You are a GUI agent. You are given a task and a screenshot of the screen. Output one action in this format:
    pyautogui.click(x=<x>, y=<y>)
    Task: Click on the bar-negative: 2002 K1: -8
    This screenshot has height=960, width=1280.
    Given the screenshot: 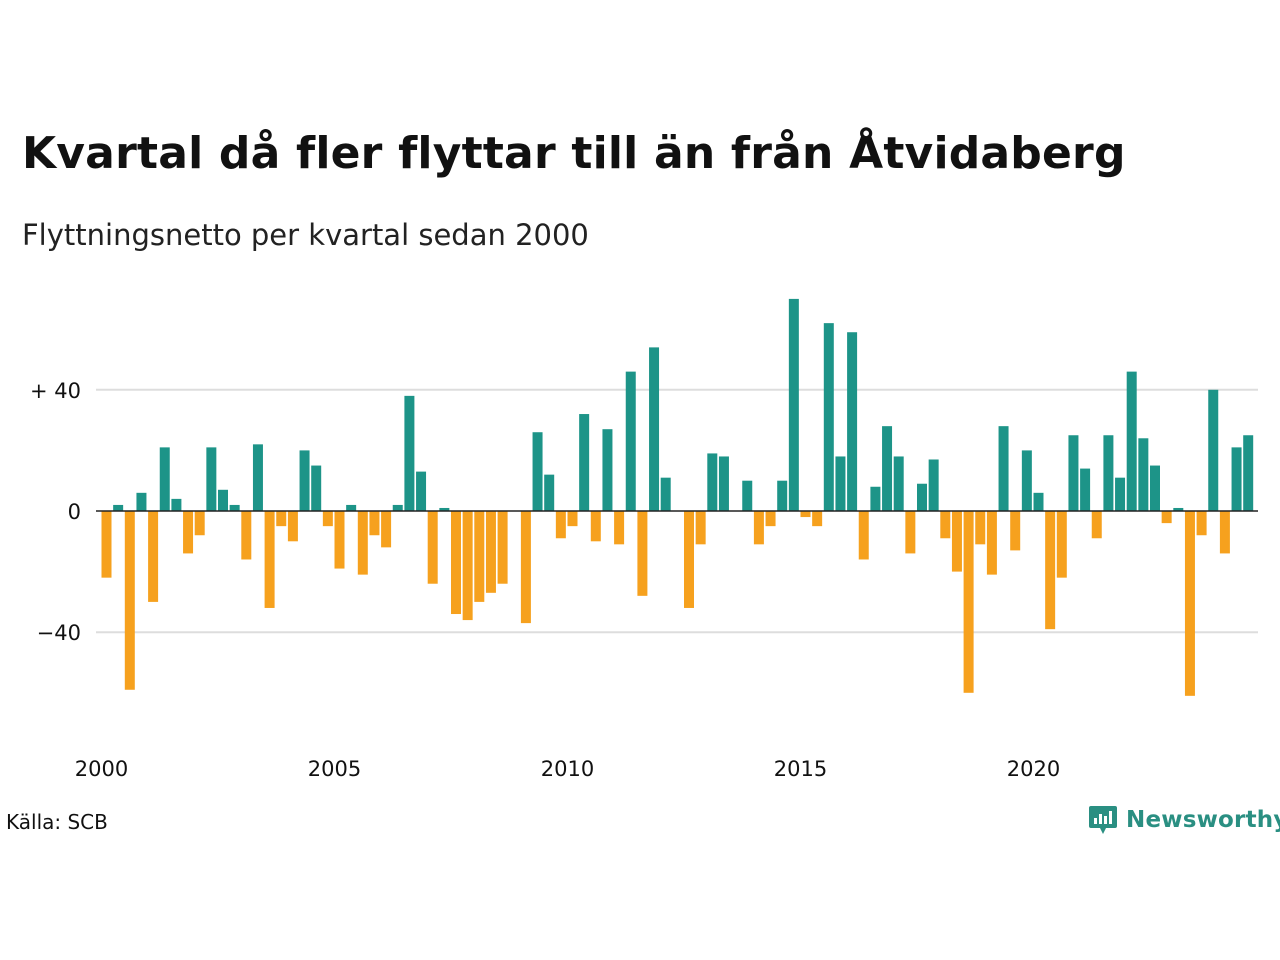 What is the action you would take?
    pyautogui.click(x=199, y=523)
    